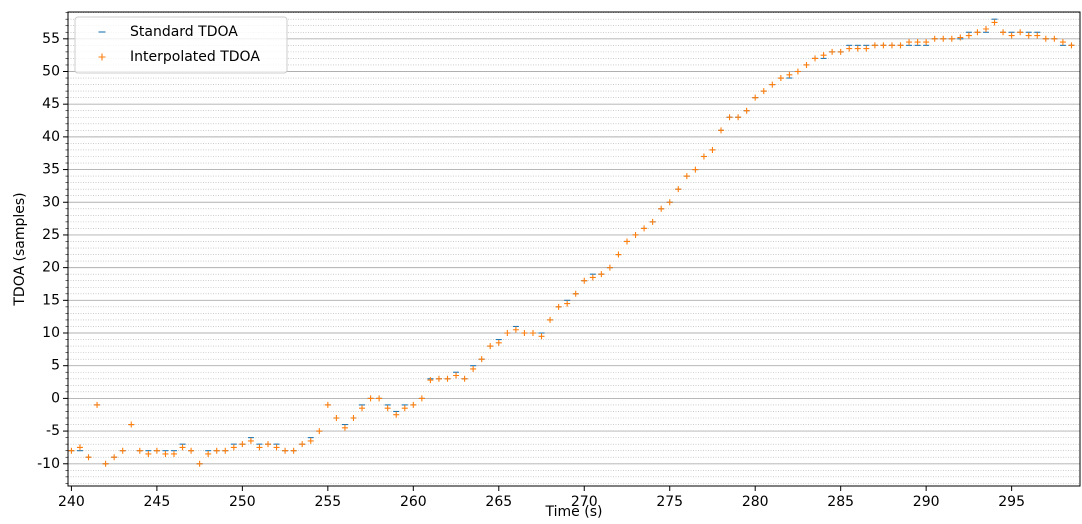 Image resolution: width=1082 pixels, height=524 pixels. What do you see at coordinates (48, 464) in the screenshot?
I see `y-tick-label: -10` at bounding box center [48, 464].